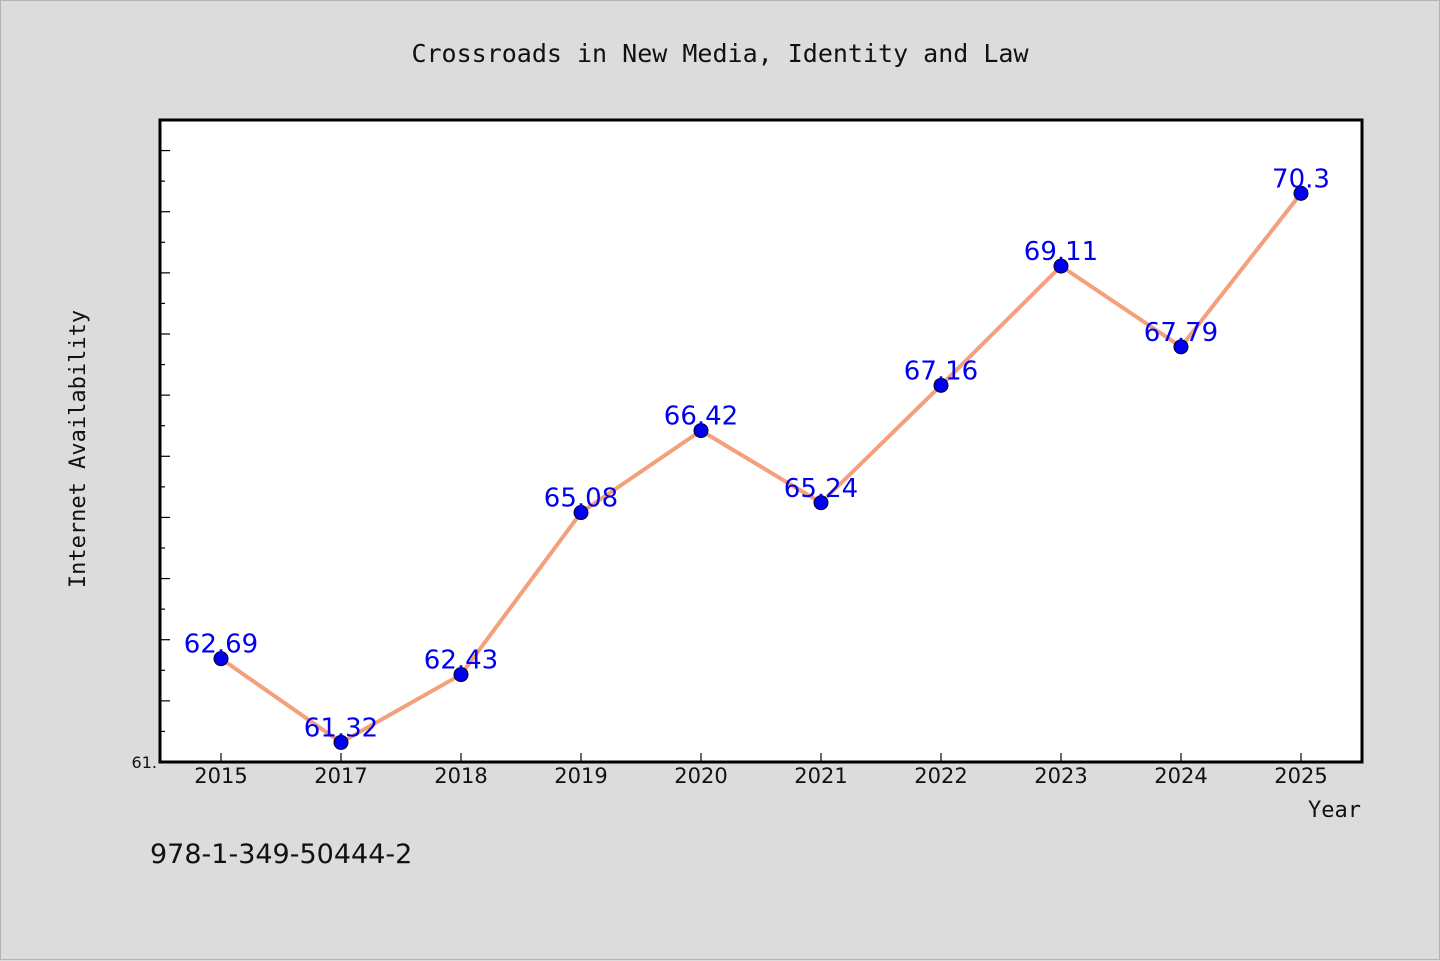 Image resolution: width=1440 pixels, height=961 pixels. What do you see at coordinates (144, 762) in the screenshot?
I see `y-tick-label: 61.` at bounding box center [144, 762].